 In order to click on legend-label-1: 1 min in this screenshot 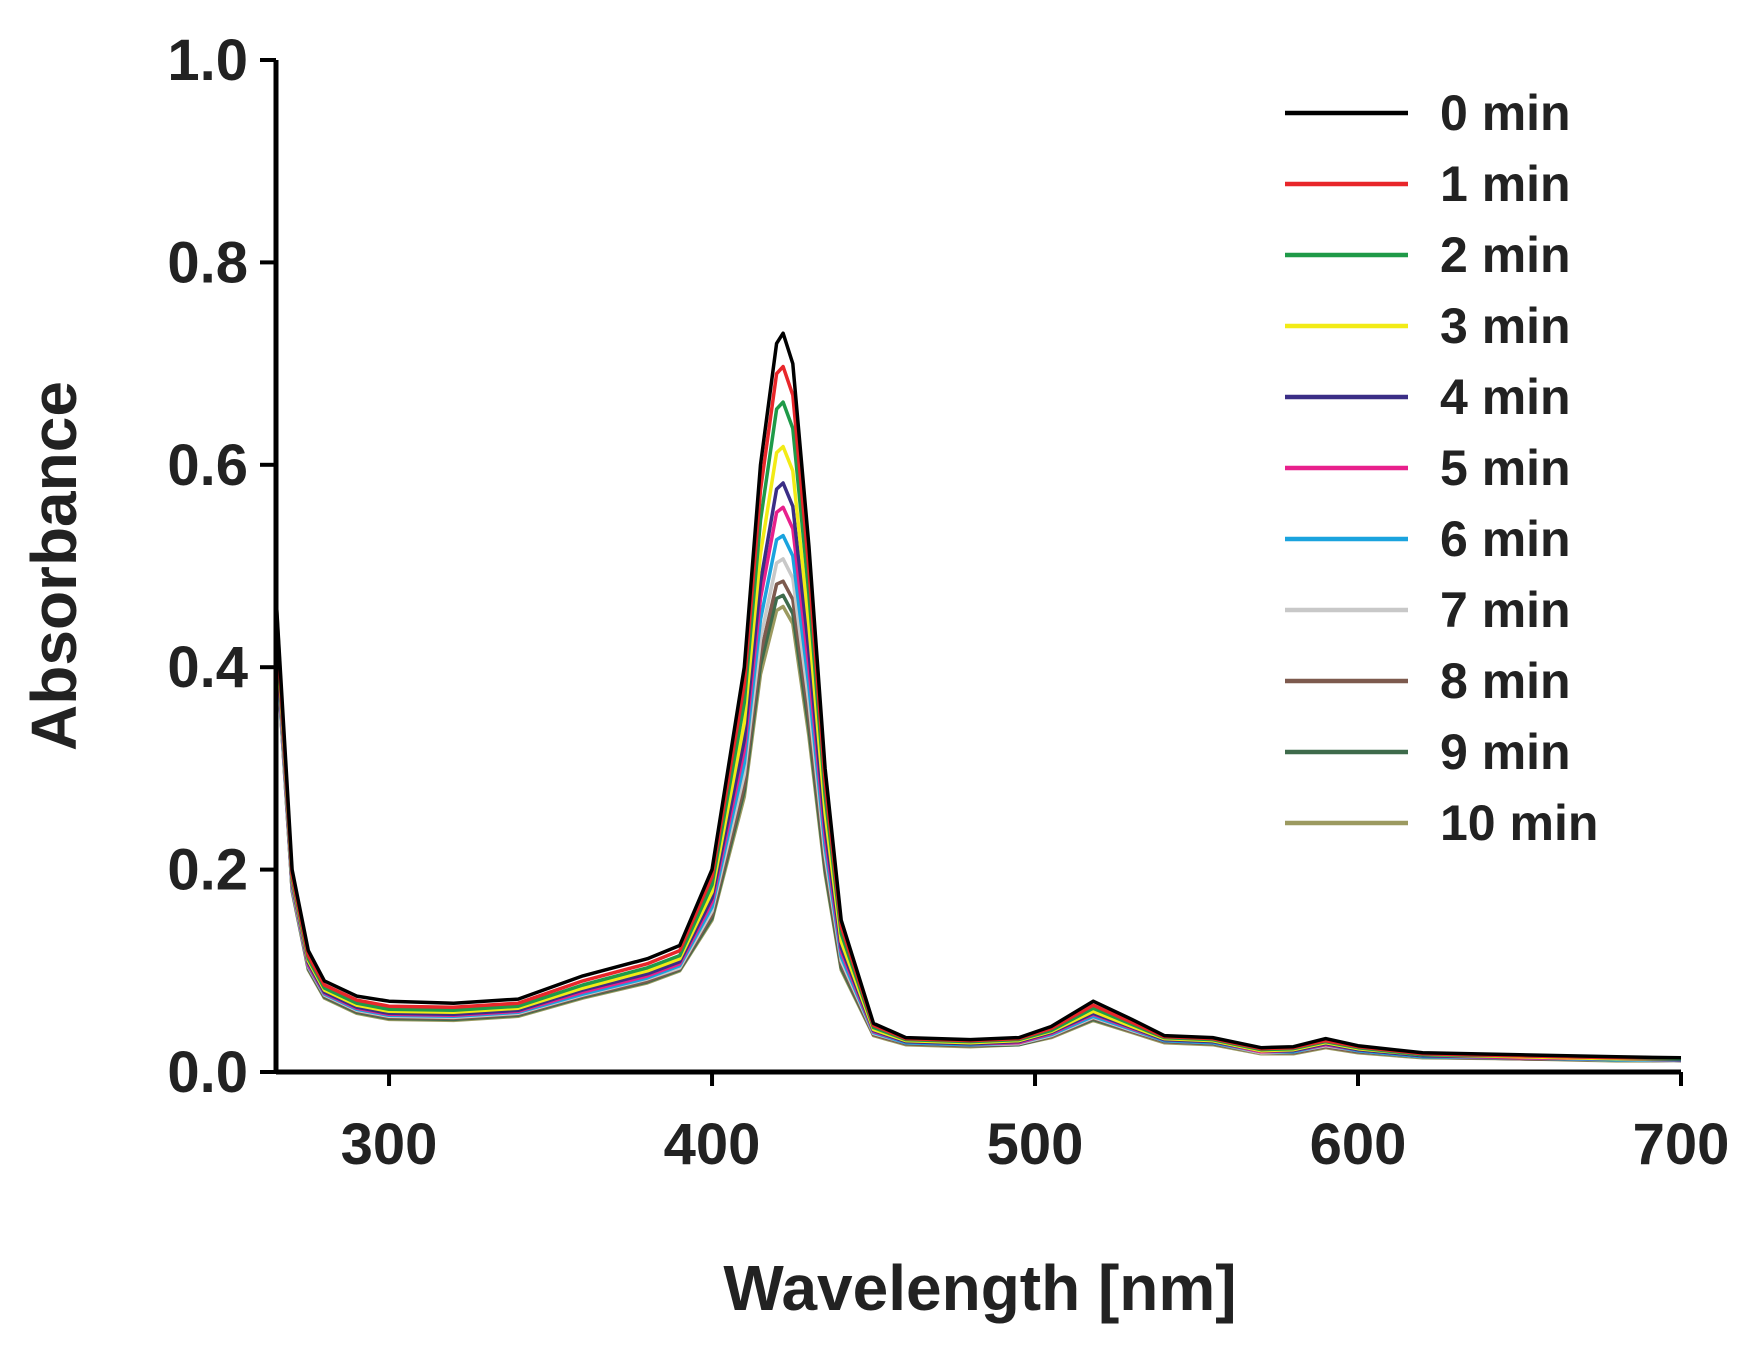, I will do `click(1505, 184)`.